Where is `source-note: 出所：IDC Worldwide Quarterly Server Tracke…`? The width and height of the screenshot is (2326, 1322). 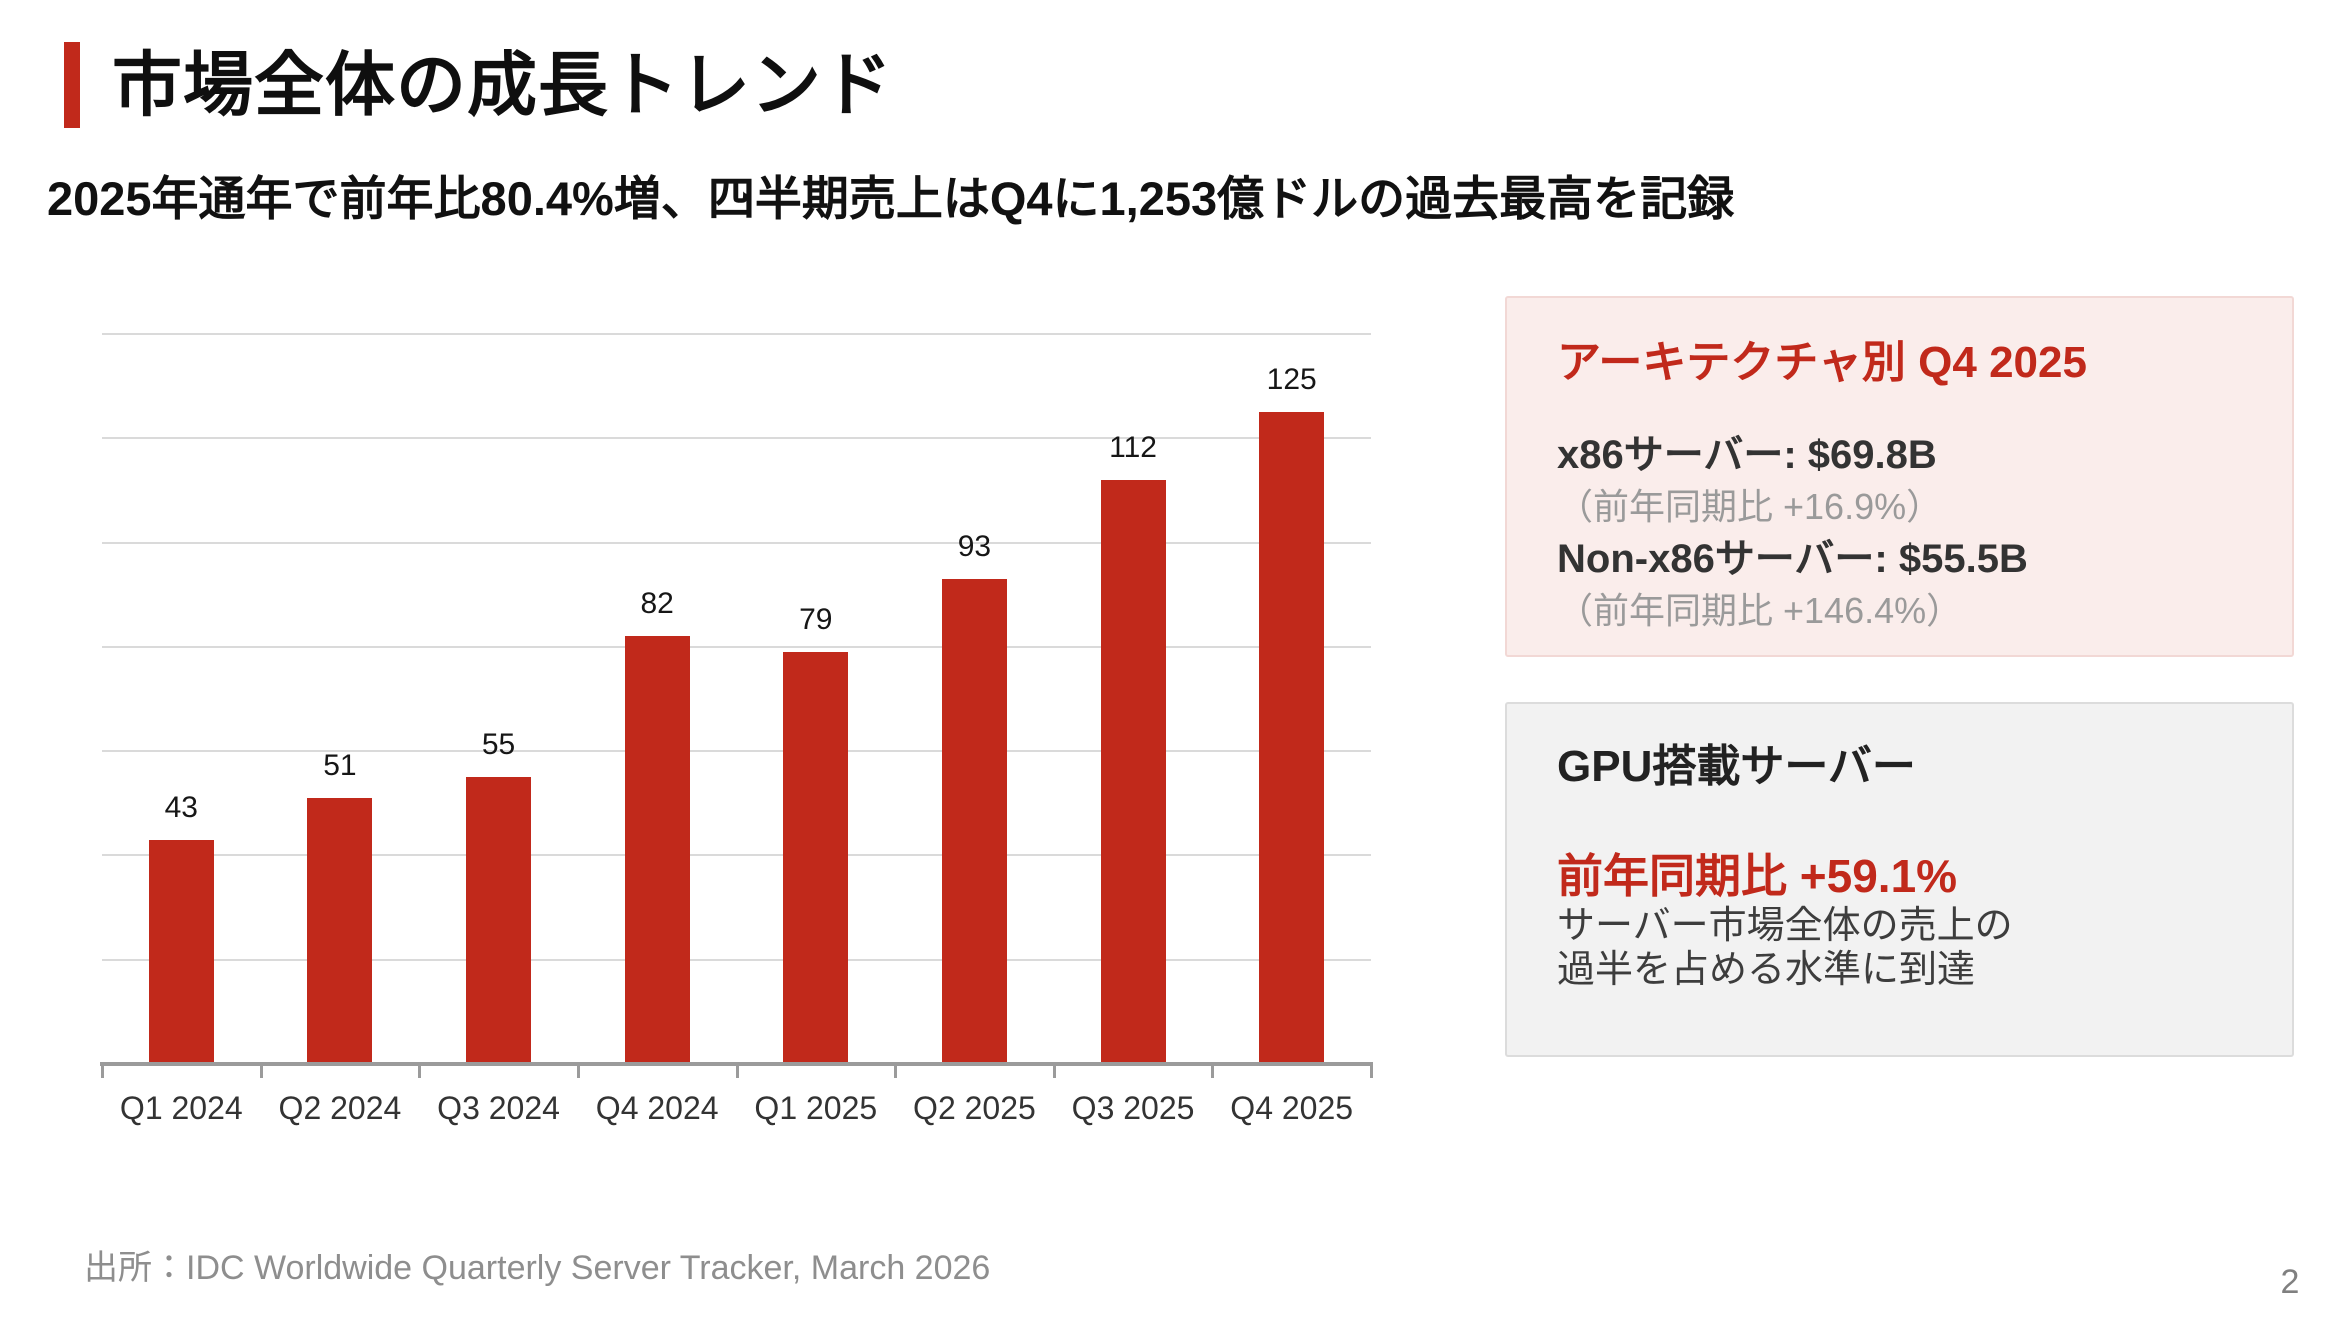 source-note: 出所：IDC Worldwide Quarterly Server Tracke… is located at coordinates (537, 1268).